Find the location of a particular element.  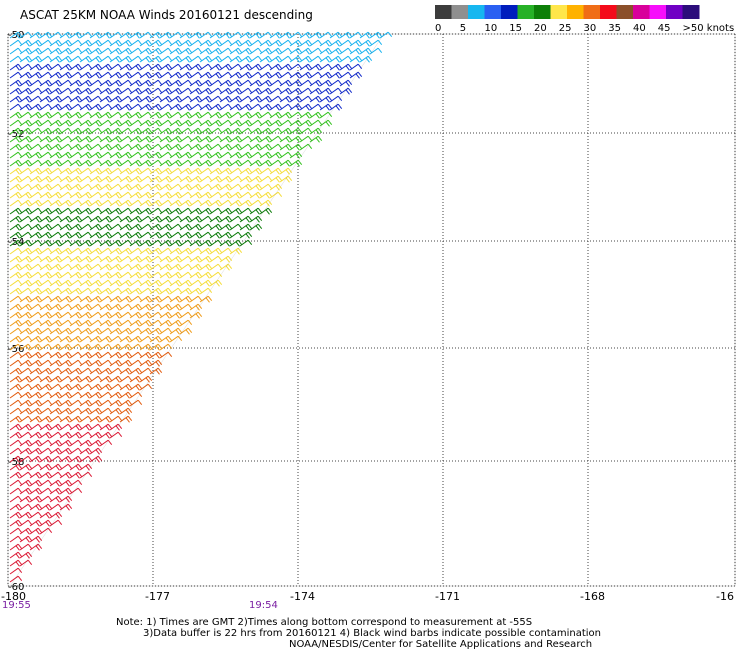

longitude-label-4: -168 is located at coordinates (592, 596).